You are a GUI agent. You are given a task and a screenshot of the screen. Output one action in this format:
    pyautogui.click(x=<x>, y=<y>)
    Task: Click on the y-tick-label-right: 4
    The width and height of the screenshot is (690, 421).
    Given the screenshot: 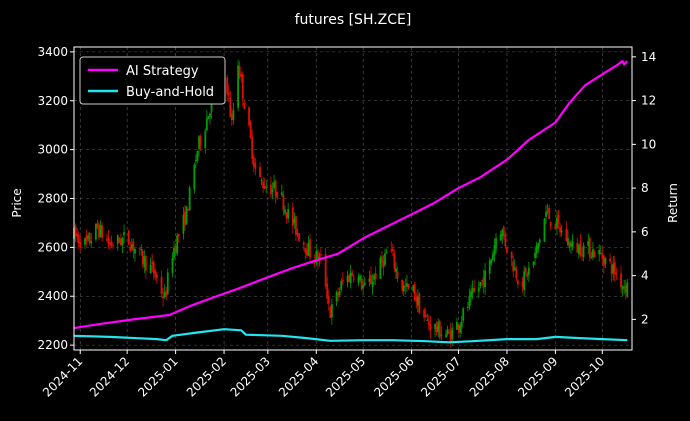 What is the action you would take?
    pyautogui.click(x=645, y=276)
    